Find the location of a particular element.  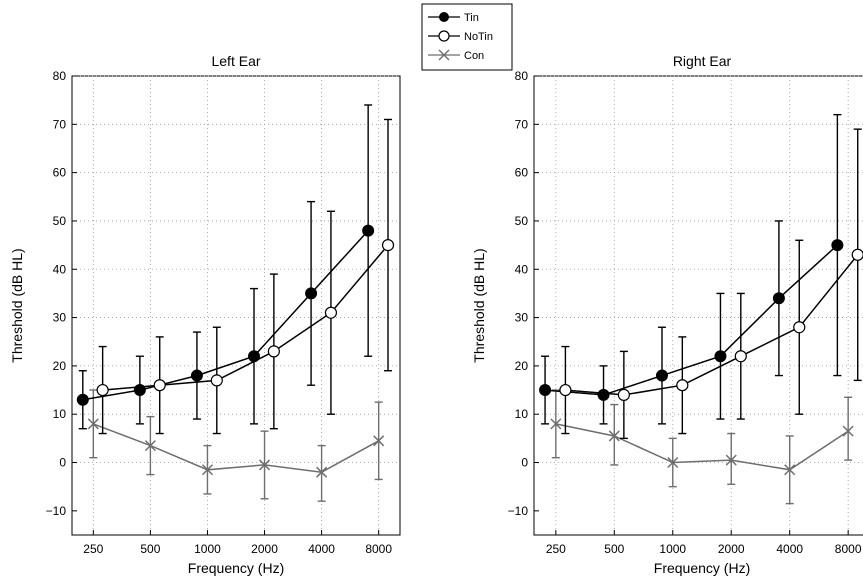

legend: Tin NoTin Con is located at coordinates (467, 37).